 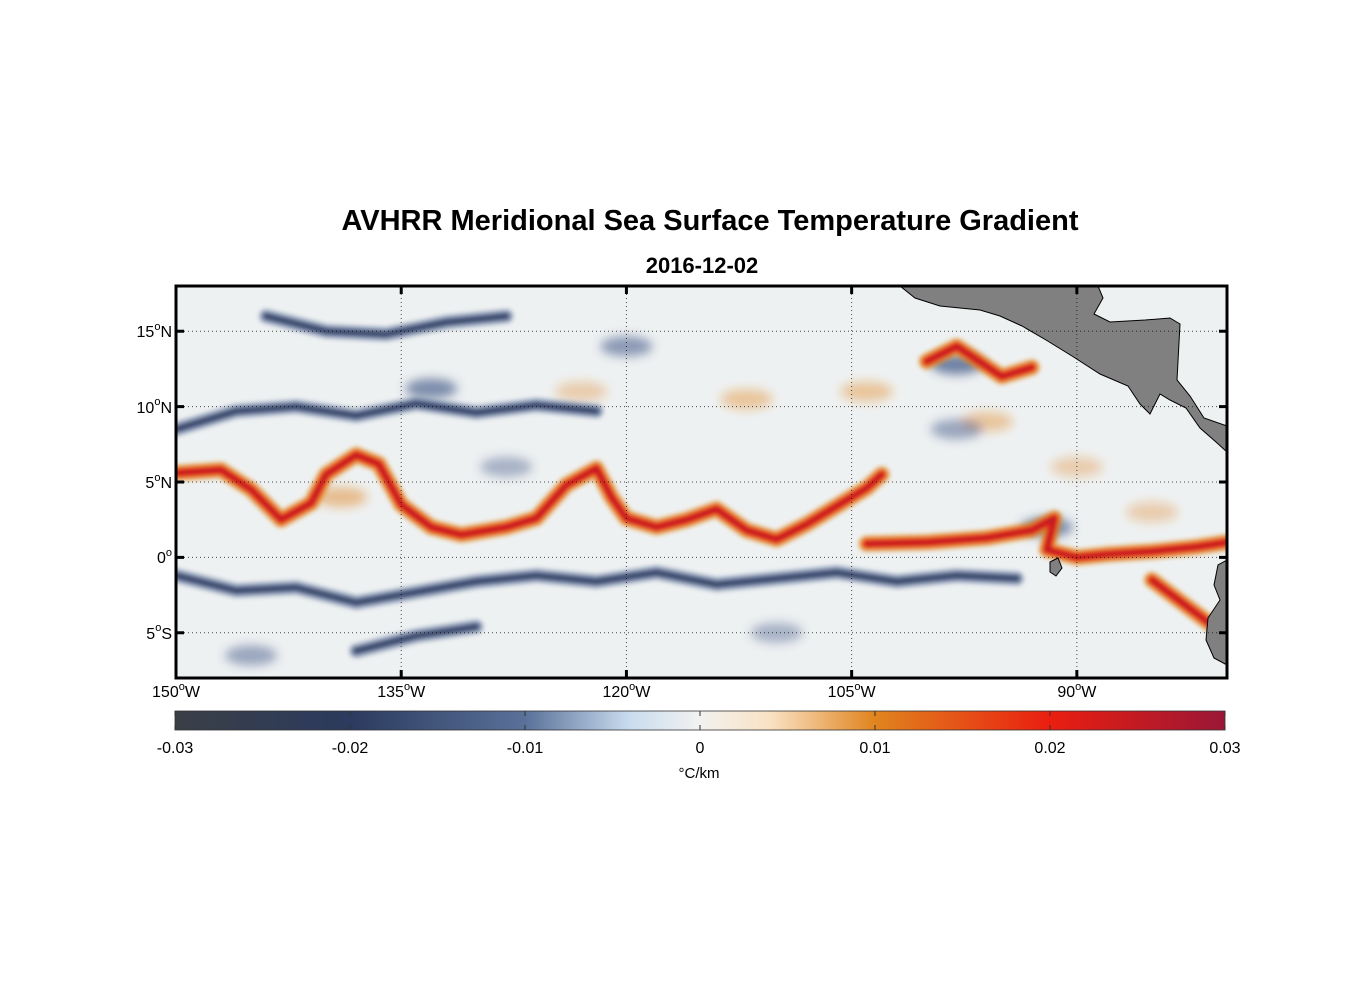 What do you see at coordinates (164, 557) in the screenshot?
I see `lat-label: 0o` at bounding box center [164, 557].